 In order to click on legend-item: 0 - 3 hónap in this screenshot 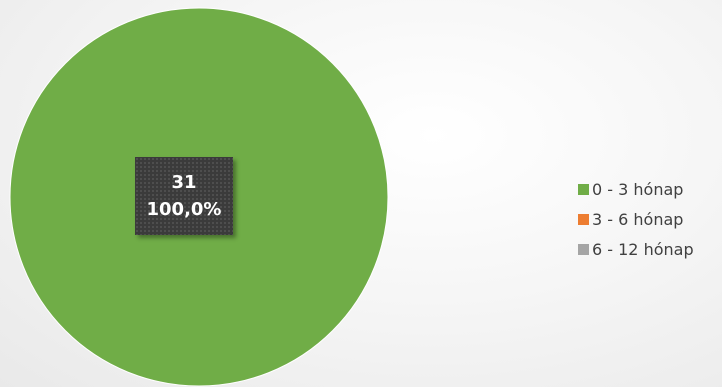, I will do `click(636, 189)`.